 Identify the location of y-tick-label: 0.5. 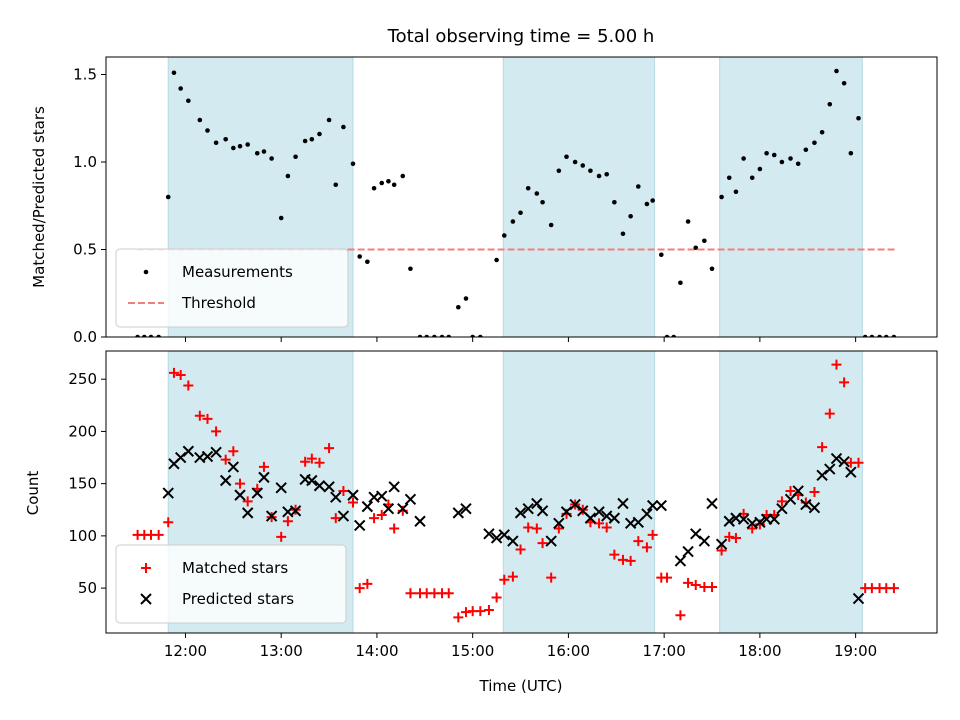
(85, 250).